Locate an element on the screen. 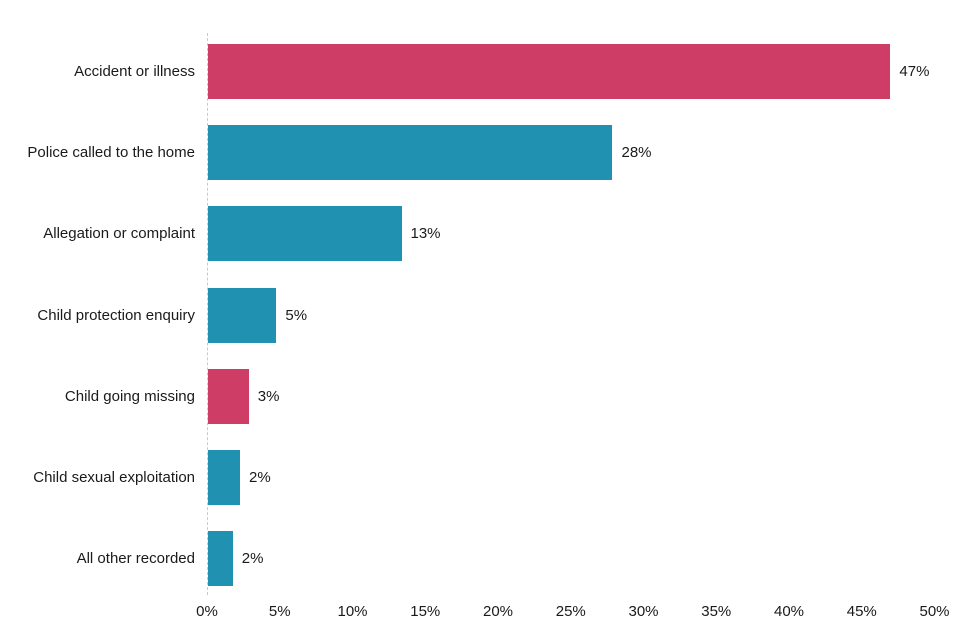 This screenshot has width=960, height=640. y-axis-line is located at coordinates (207, 314).